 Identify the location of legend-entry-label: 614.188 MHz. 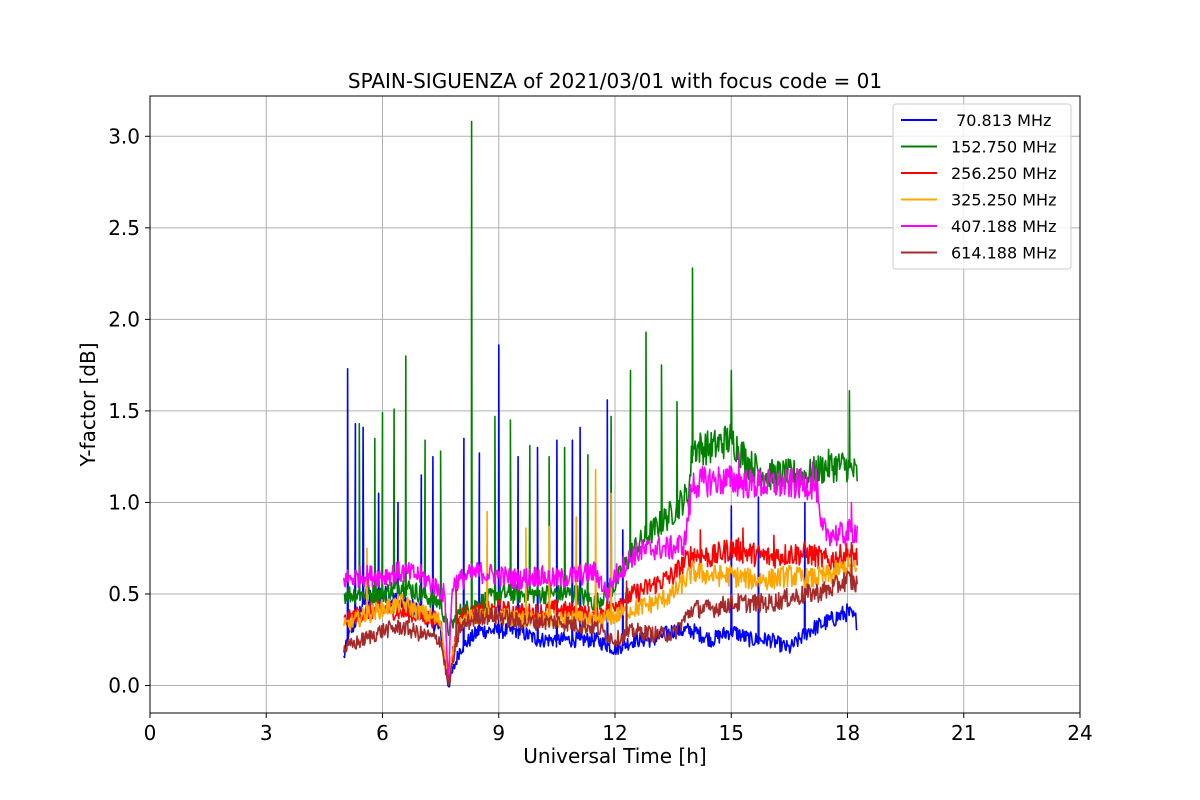
(1003, 253).